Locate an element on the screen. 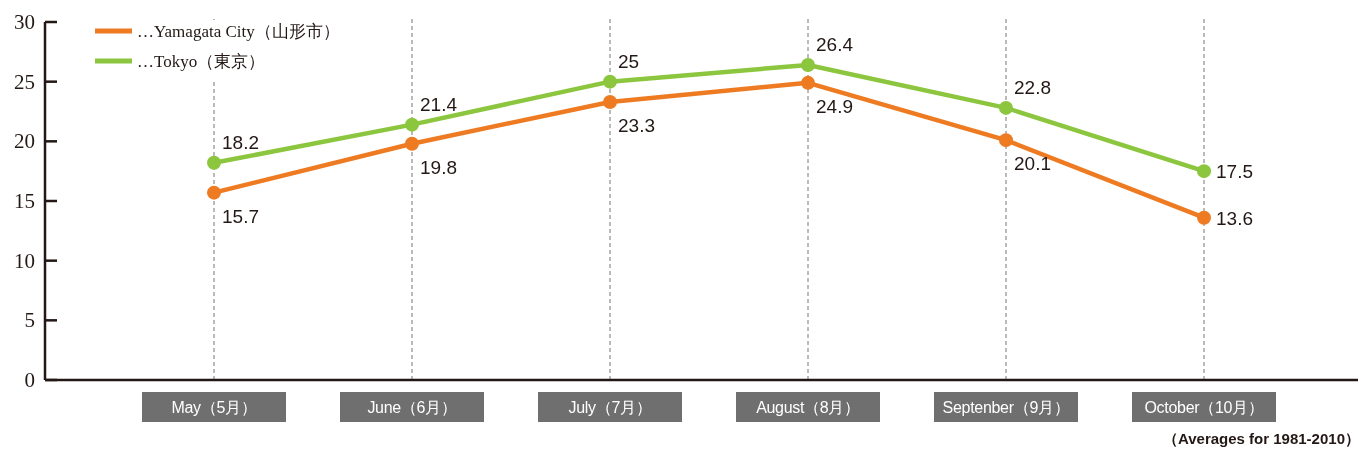 This screenshot has width=1368, height=450. y-tick-label: 5 is located at coordinates (29, 320).